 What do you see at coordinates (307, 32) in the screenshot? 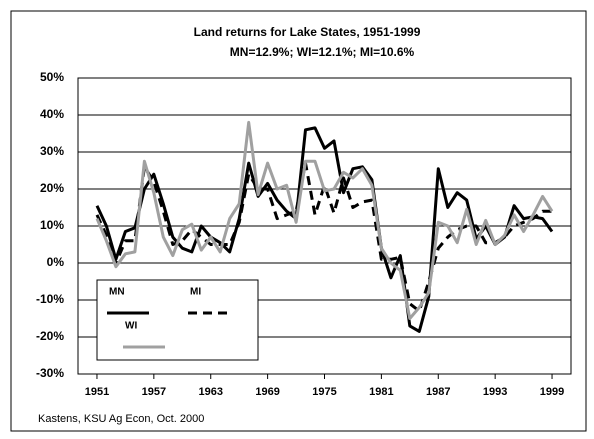
I see `chart-title: Land returns for Lake States, 1951-1999` at bounding box center [307, 32].